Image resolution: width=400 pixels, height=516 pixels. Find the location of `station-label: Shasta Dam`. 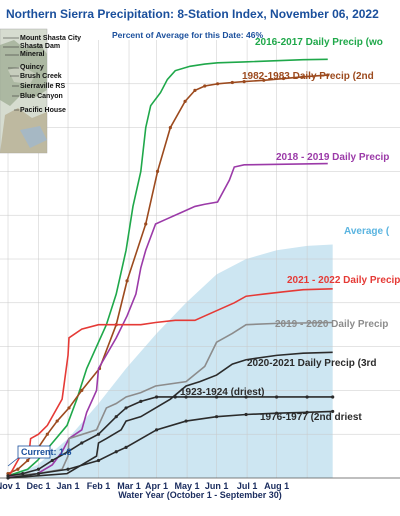

station-label: Shasta Dam is located at coordinates (40, 46).